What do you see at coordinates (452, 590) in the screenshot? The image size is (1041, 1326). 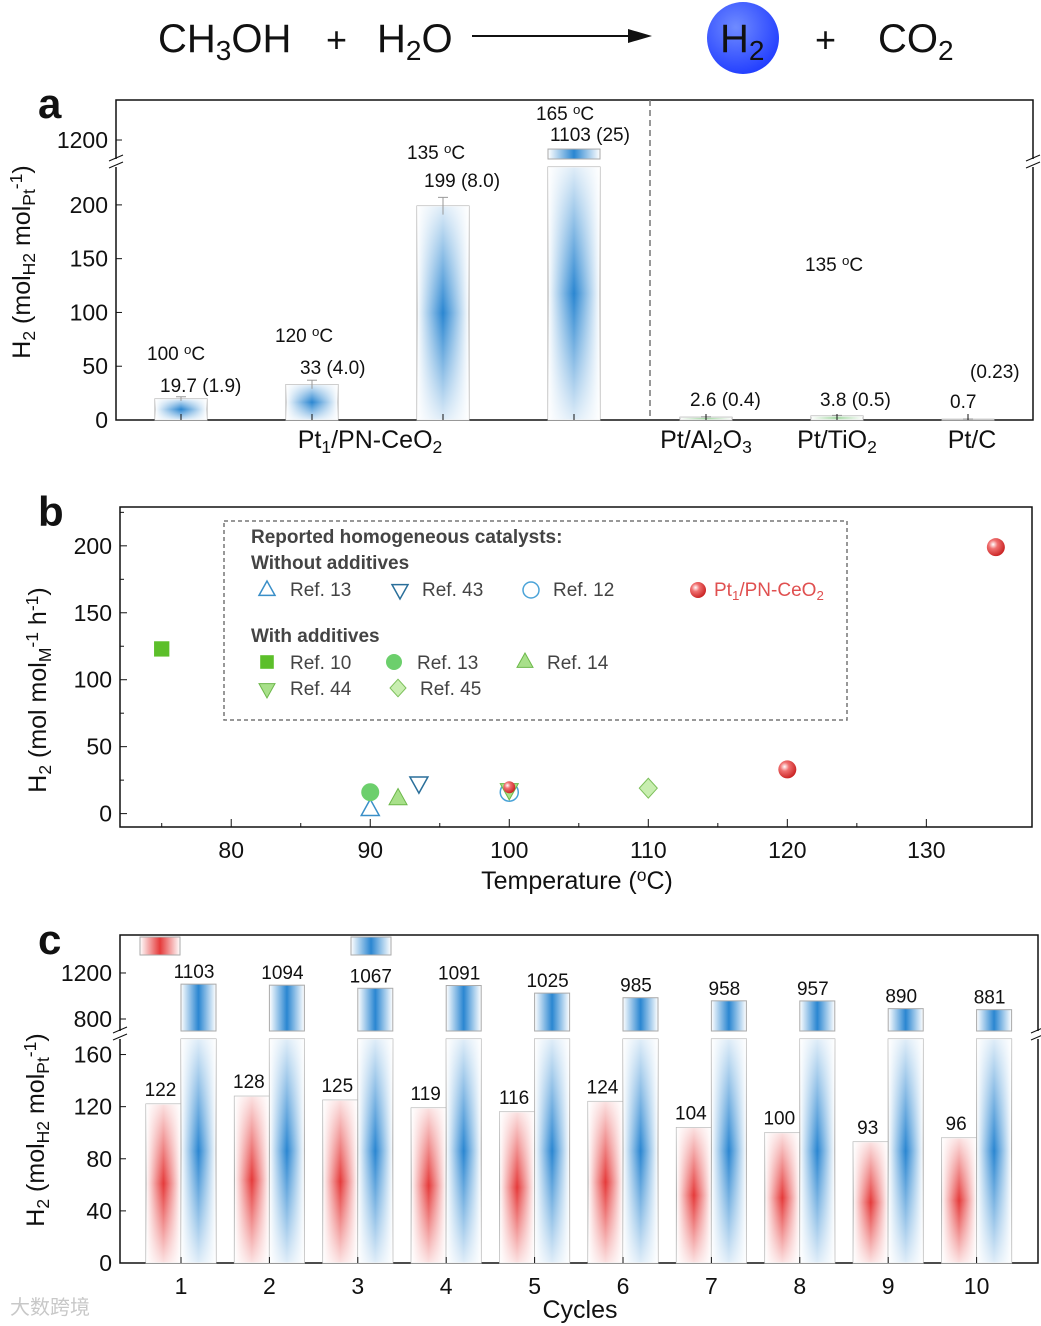 I see `legend-entry: Ref. 43` at bounding box center [452, 590].